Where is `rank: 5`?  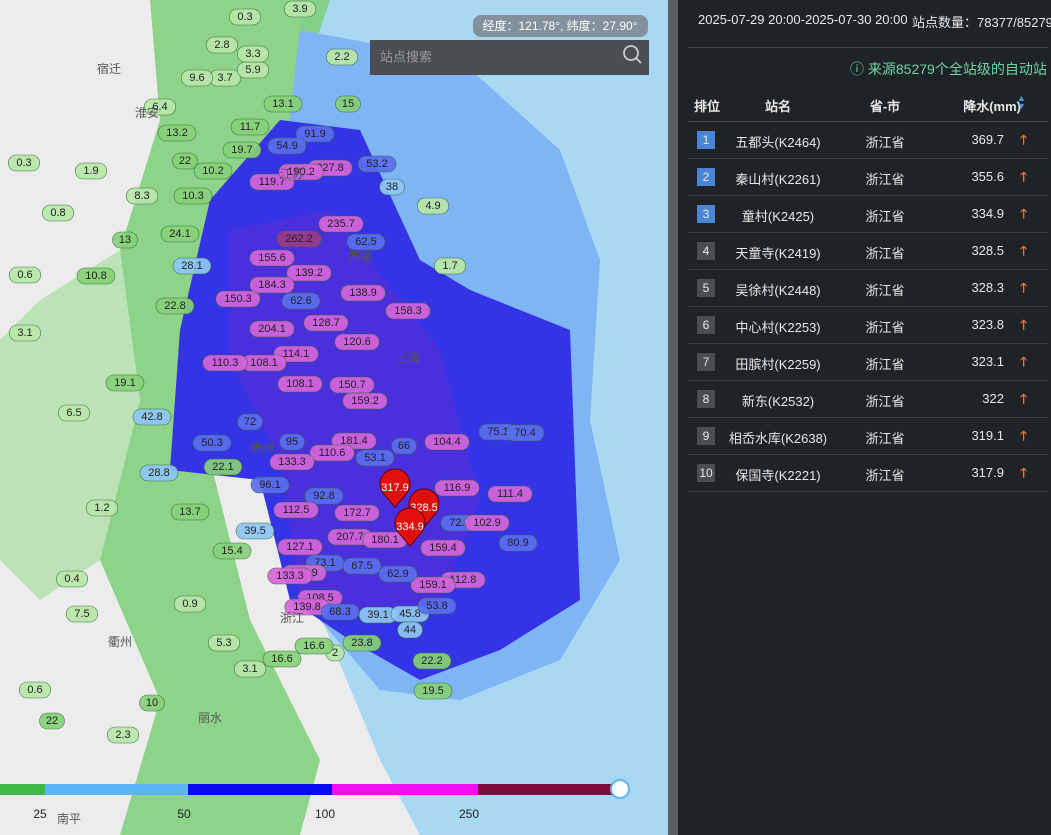 rank: 5 is located at coordinates (706, 288).